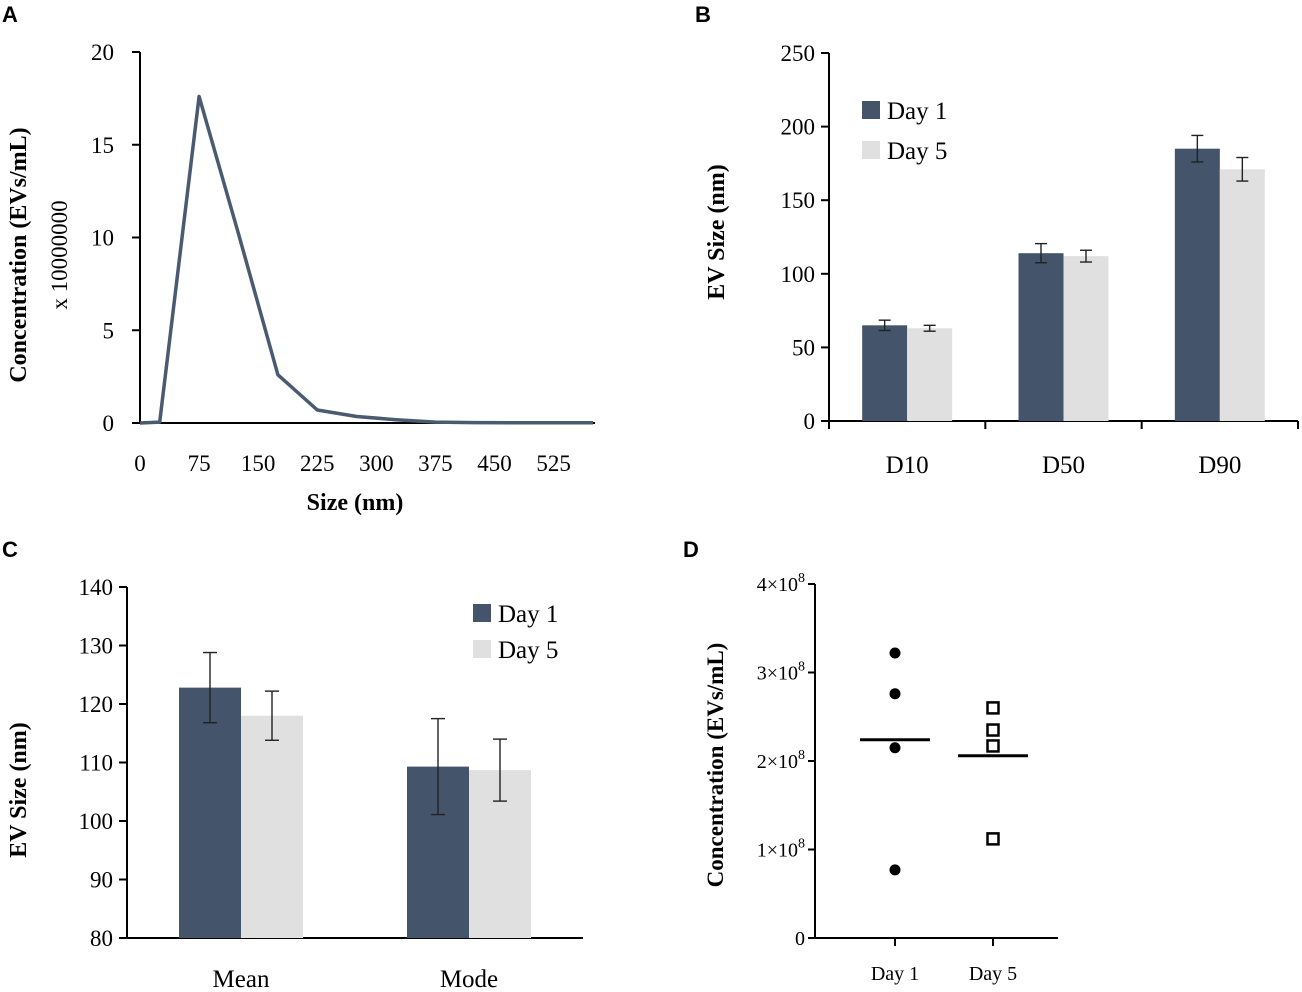 Image resolution: width=1302 pixels, height=992 pixels. I want to click on panel-d-ytick-label: 0, so click(800, 939).